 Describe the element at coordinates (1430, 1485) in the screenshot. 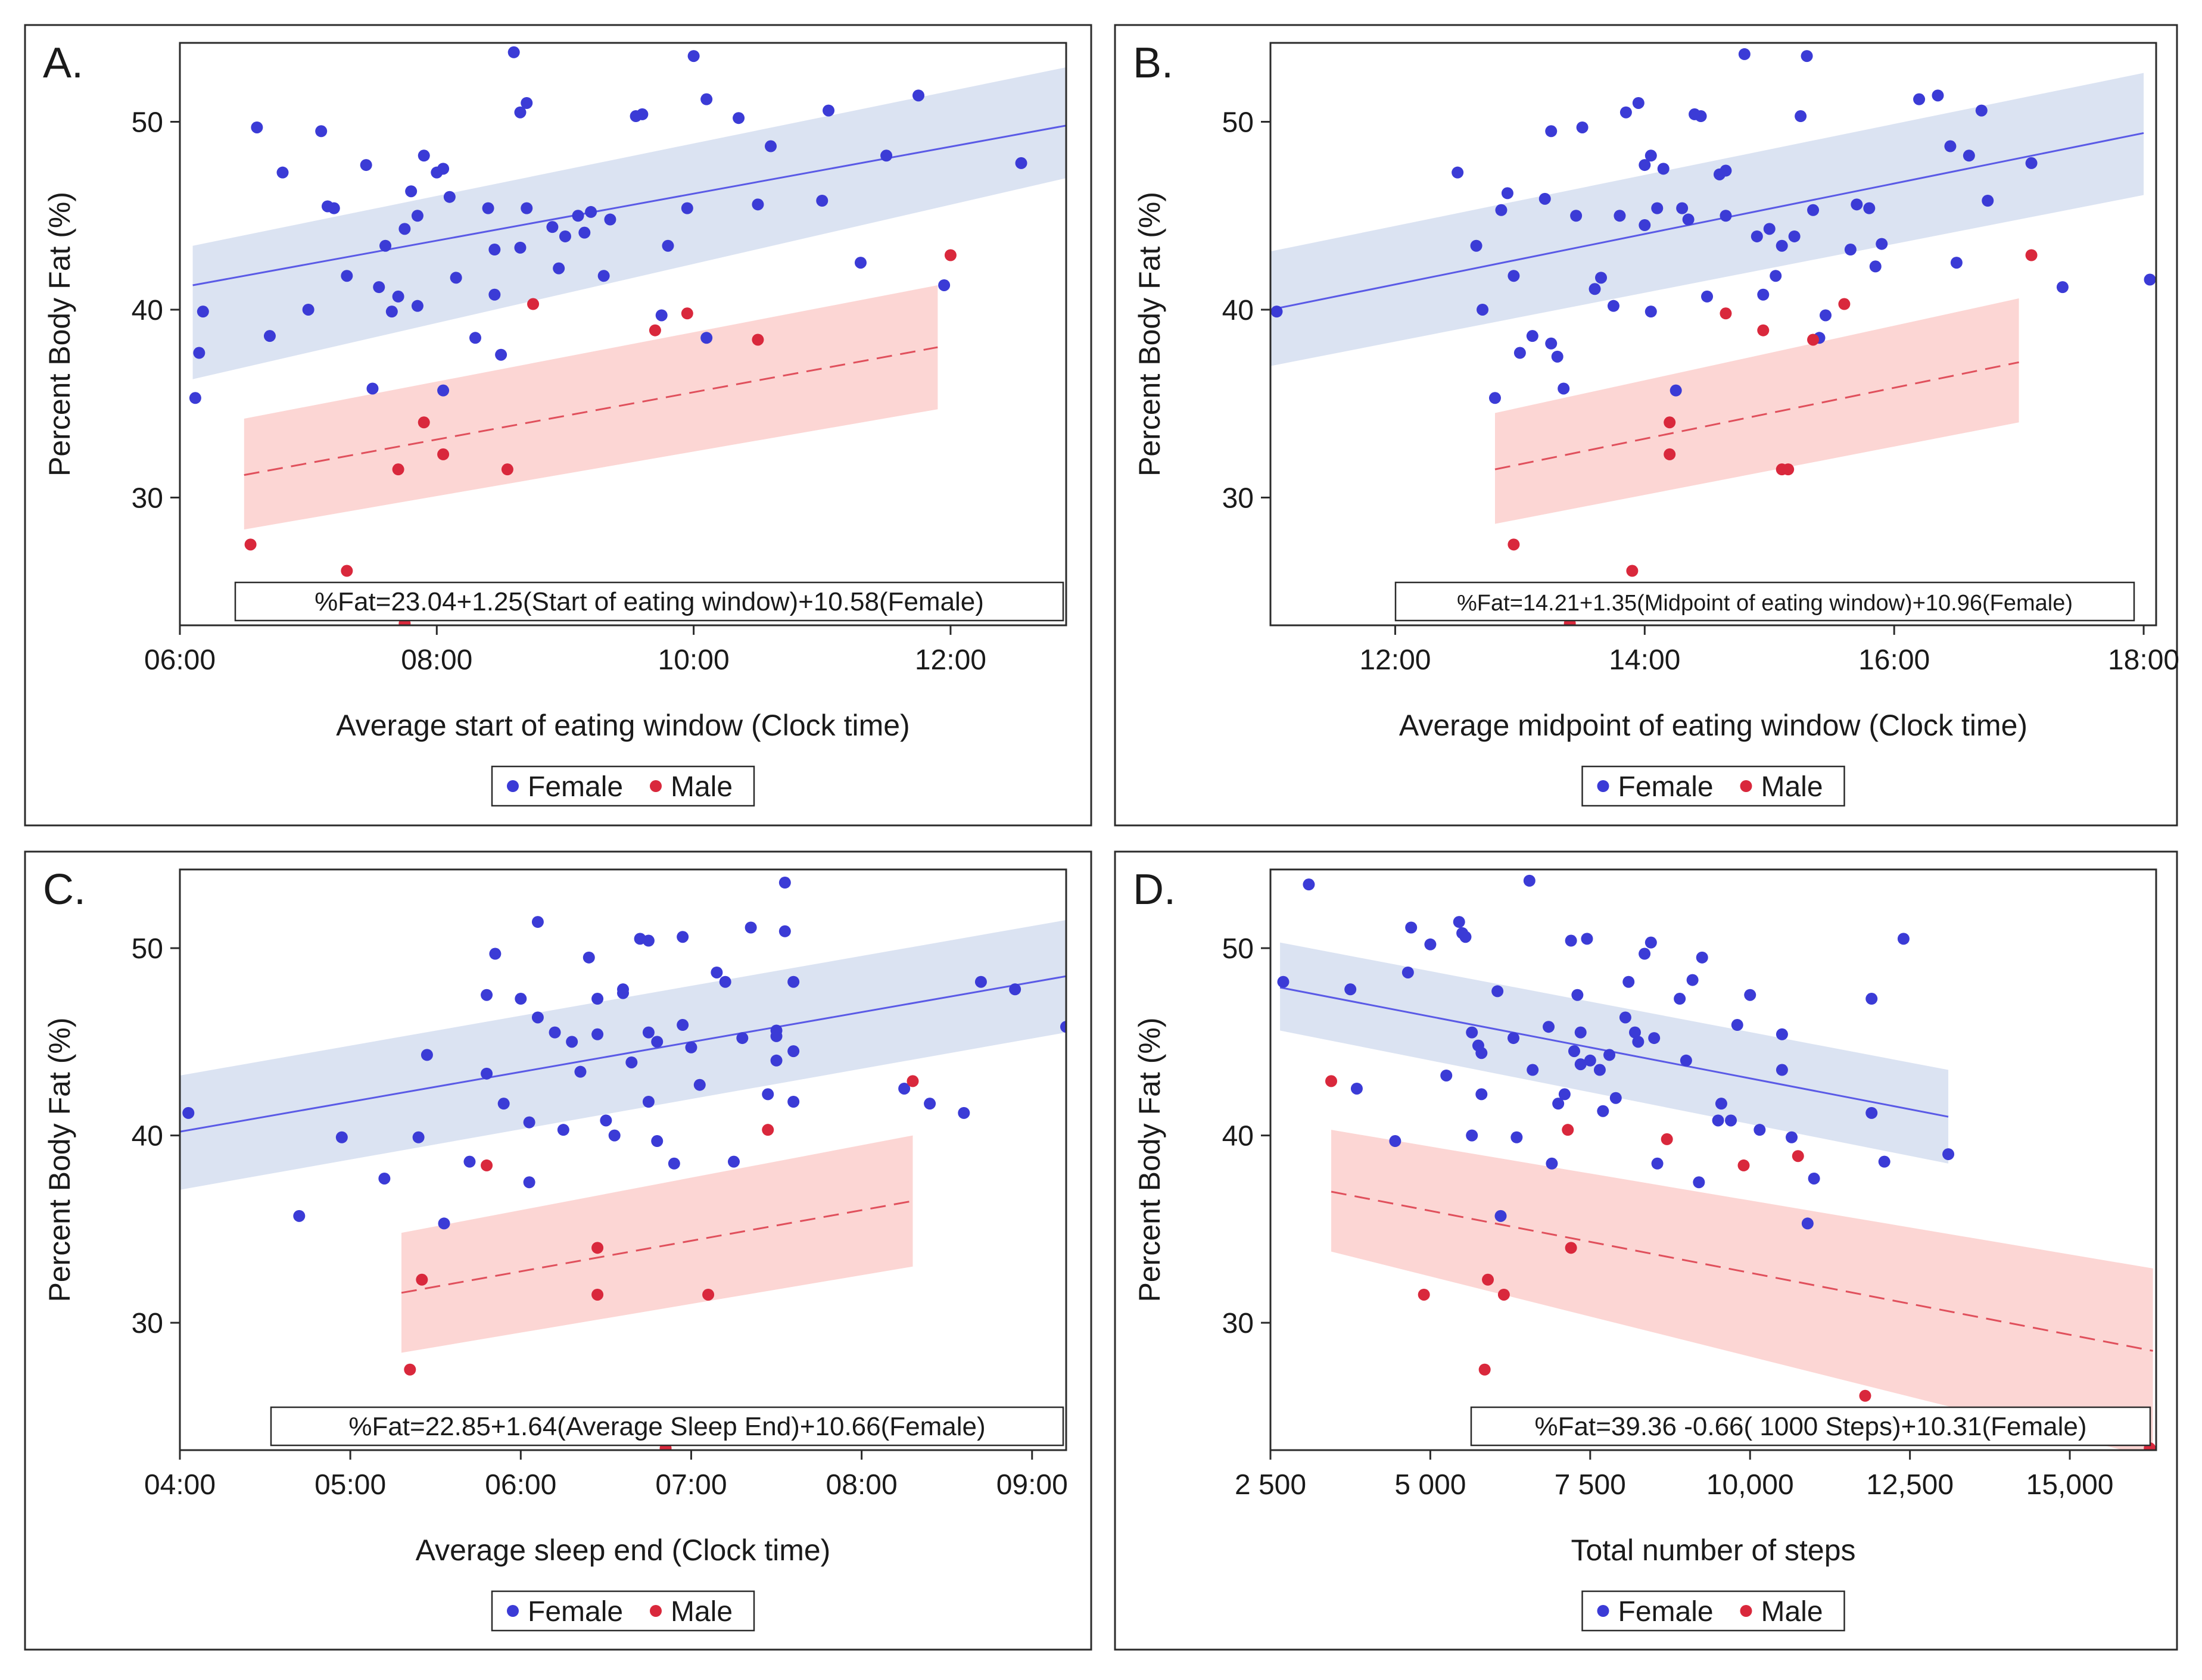

I see `x-tick-label: 5 000` at that location.